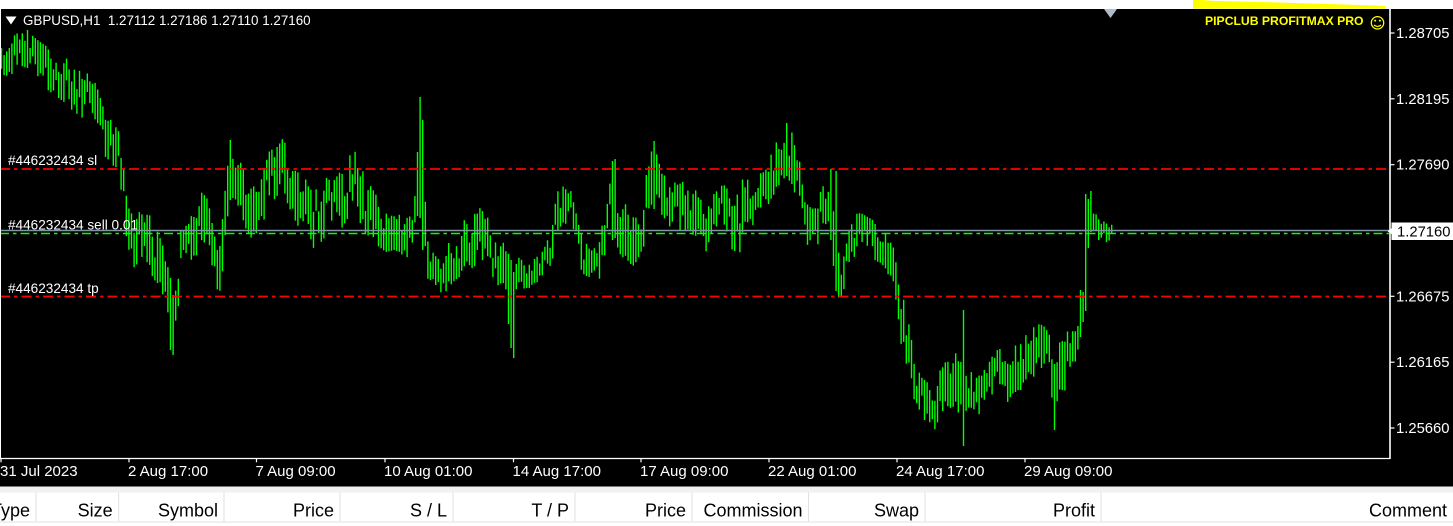 Image resolution: width=1453 pixels, height=526 pixels. Describe the element at coordinates (1423, 34) in the screenshot. I see `svg-text: 1.28705` at that location.